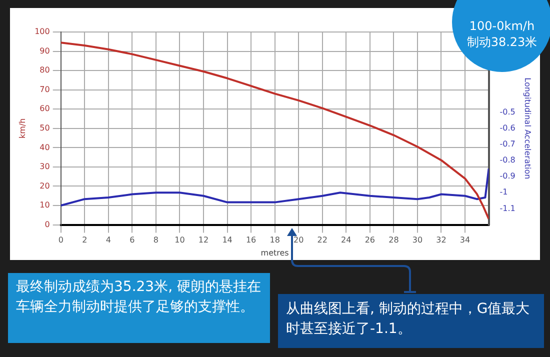 Image resolution: width=550 pixels, height=357 pixels. What do you see at coordinates (203, 240) in the screenshot?
I see `x-tick-label: 12` at bounding box center [203, 240].